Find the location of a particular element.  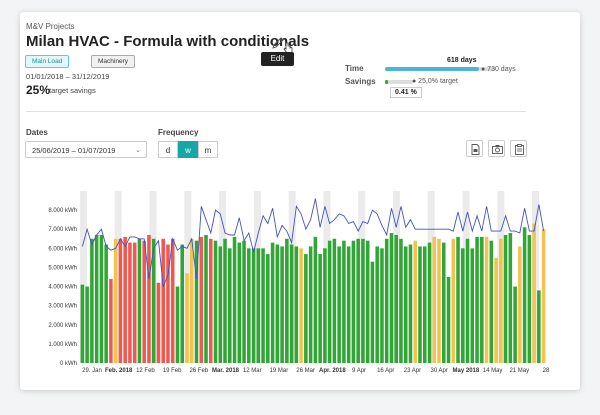

breadcrumb: M&V Projects is located at coordinates (50, 26).